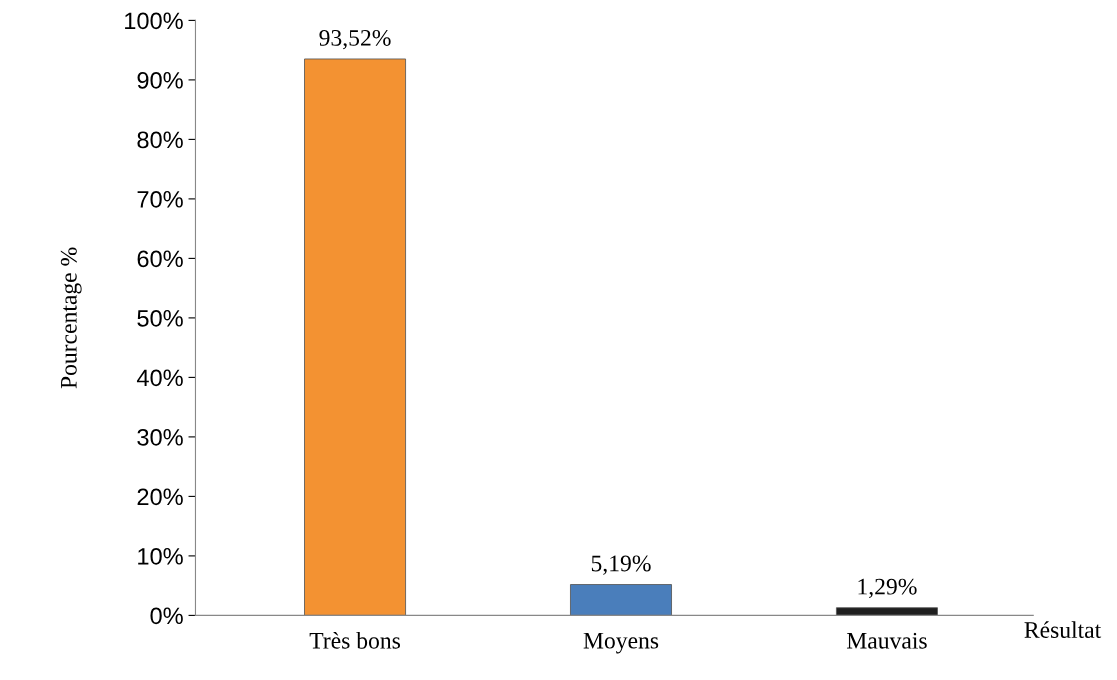 This screenshot has width=1117, height=680. Describe the element at coordinates (166, 616) in the screenshot. I see `y-tick-label: 0%` at that location.